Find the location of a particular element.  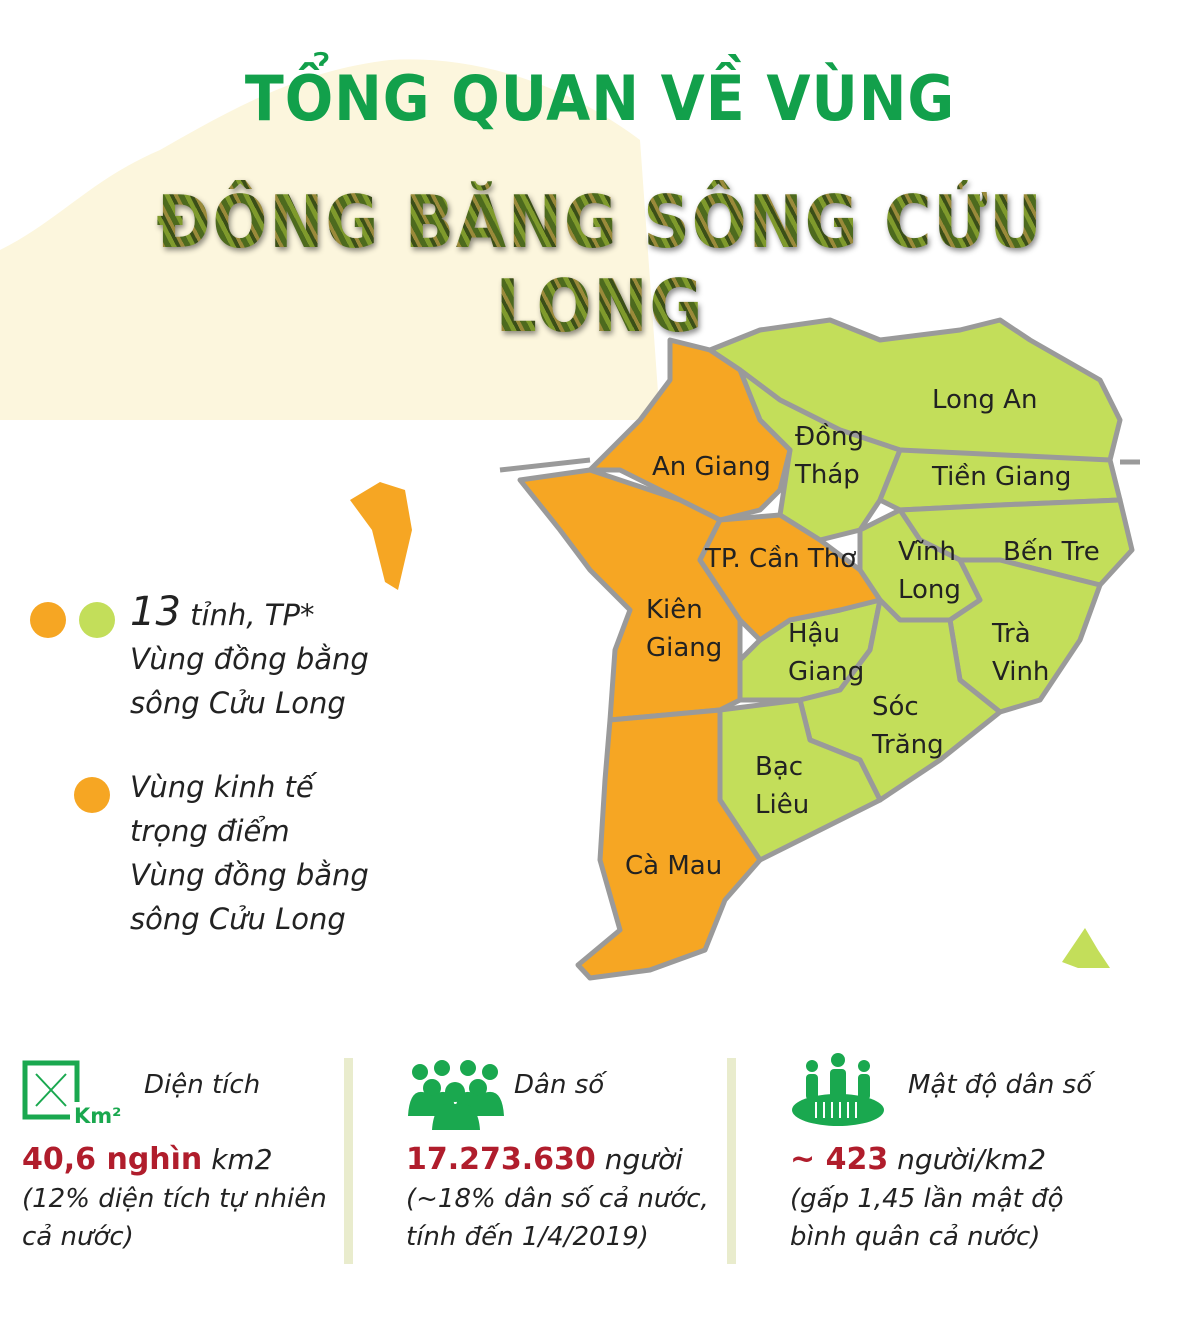

stat-value: ~ 423 is located at coordinates (839, 1159).